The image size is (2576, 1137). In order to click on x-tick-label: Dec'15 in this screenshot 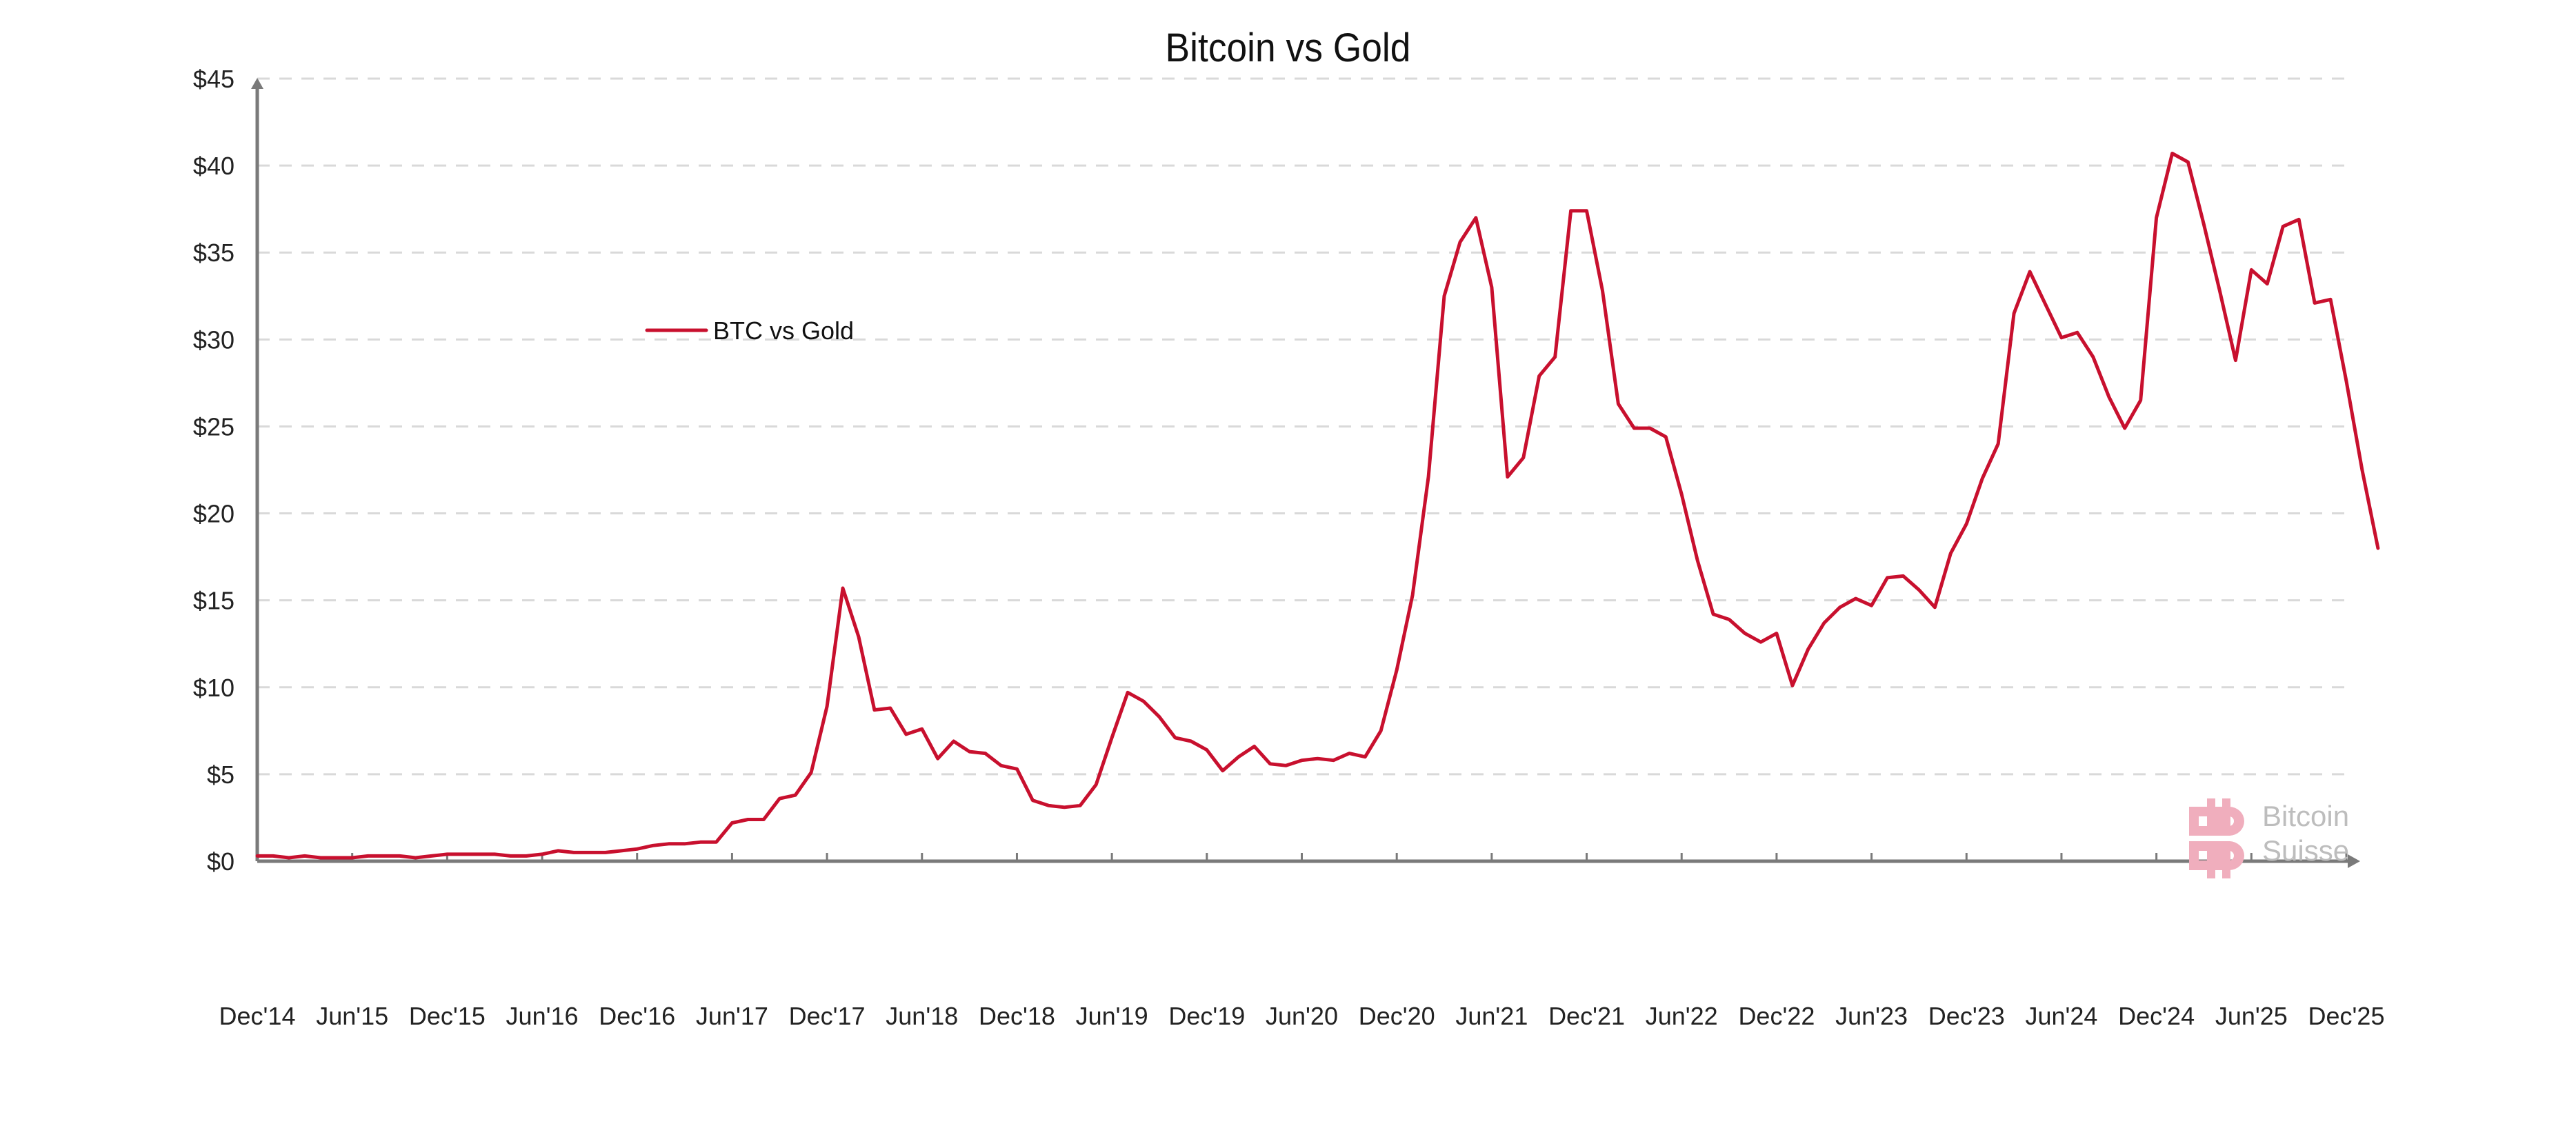, I will do `click(448, 1016)`.